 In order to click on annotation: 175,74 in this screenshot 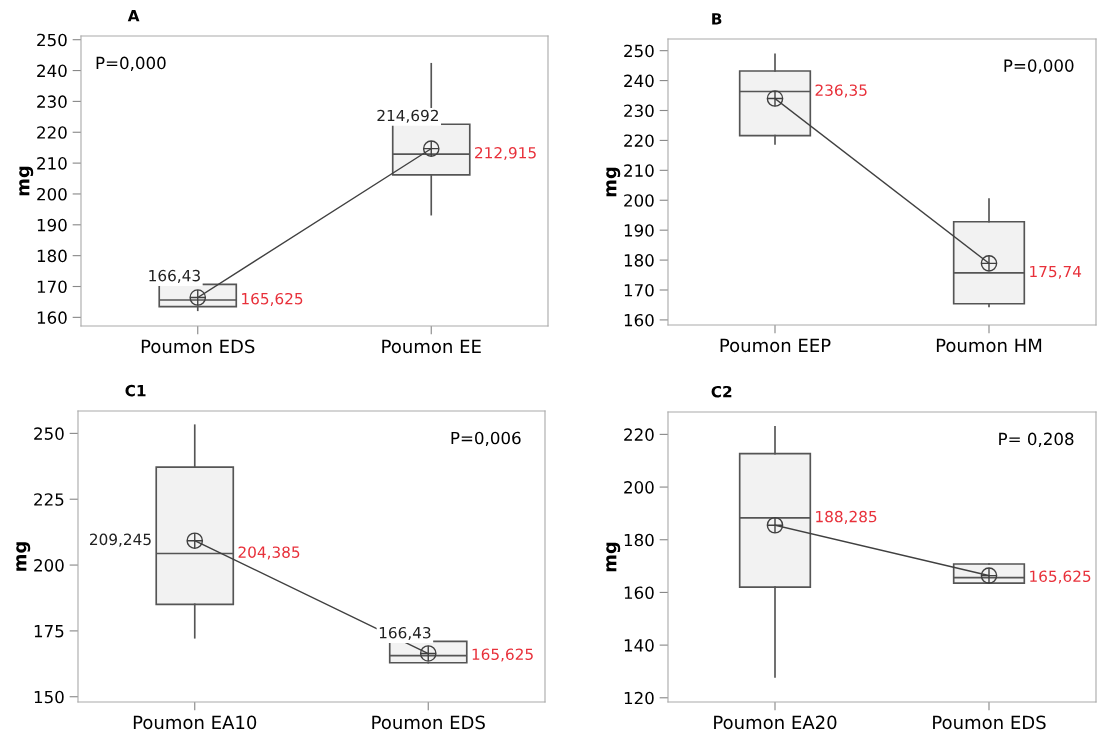, I will do `click(1056, 272)`.